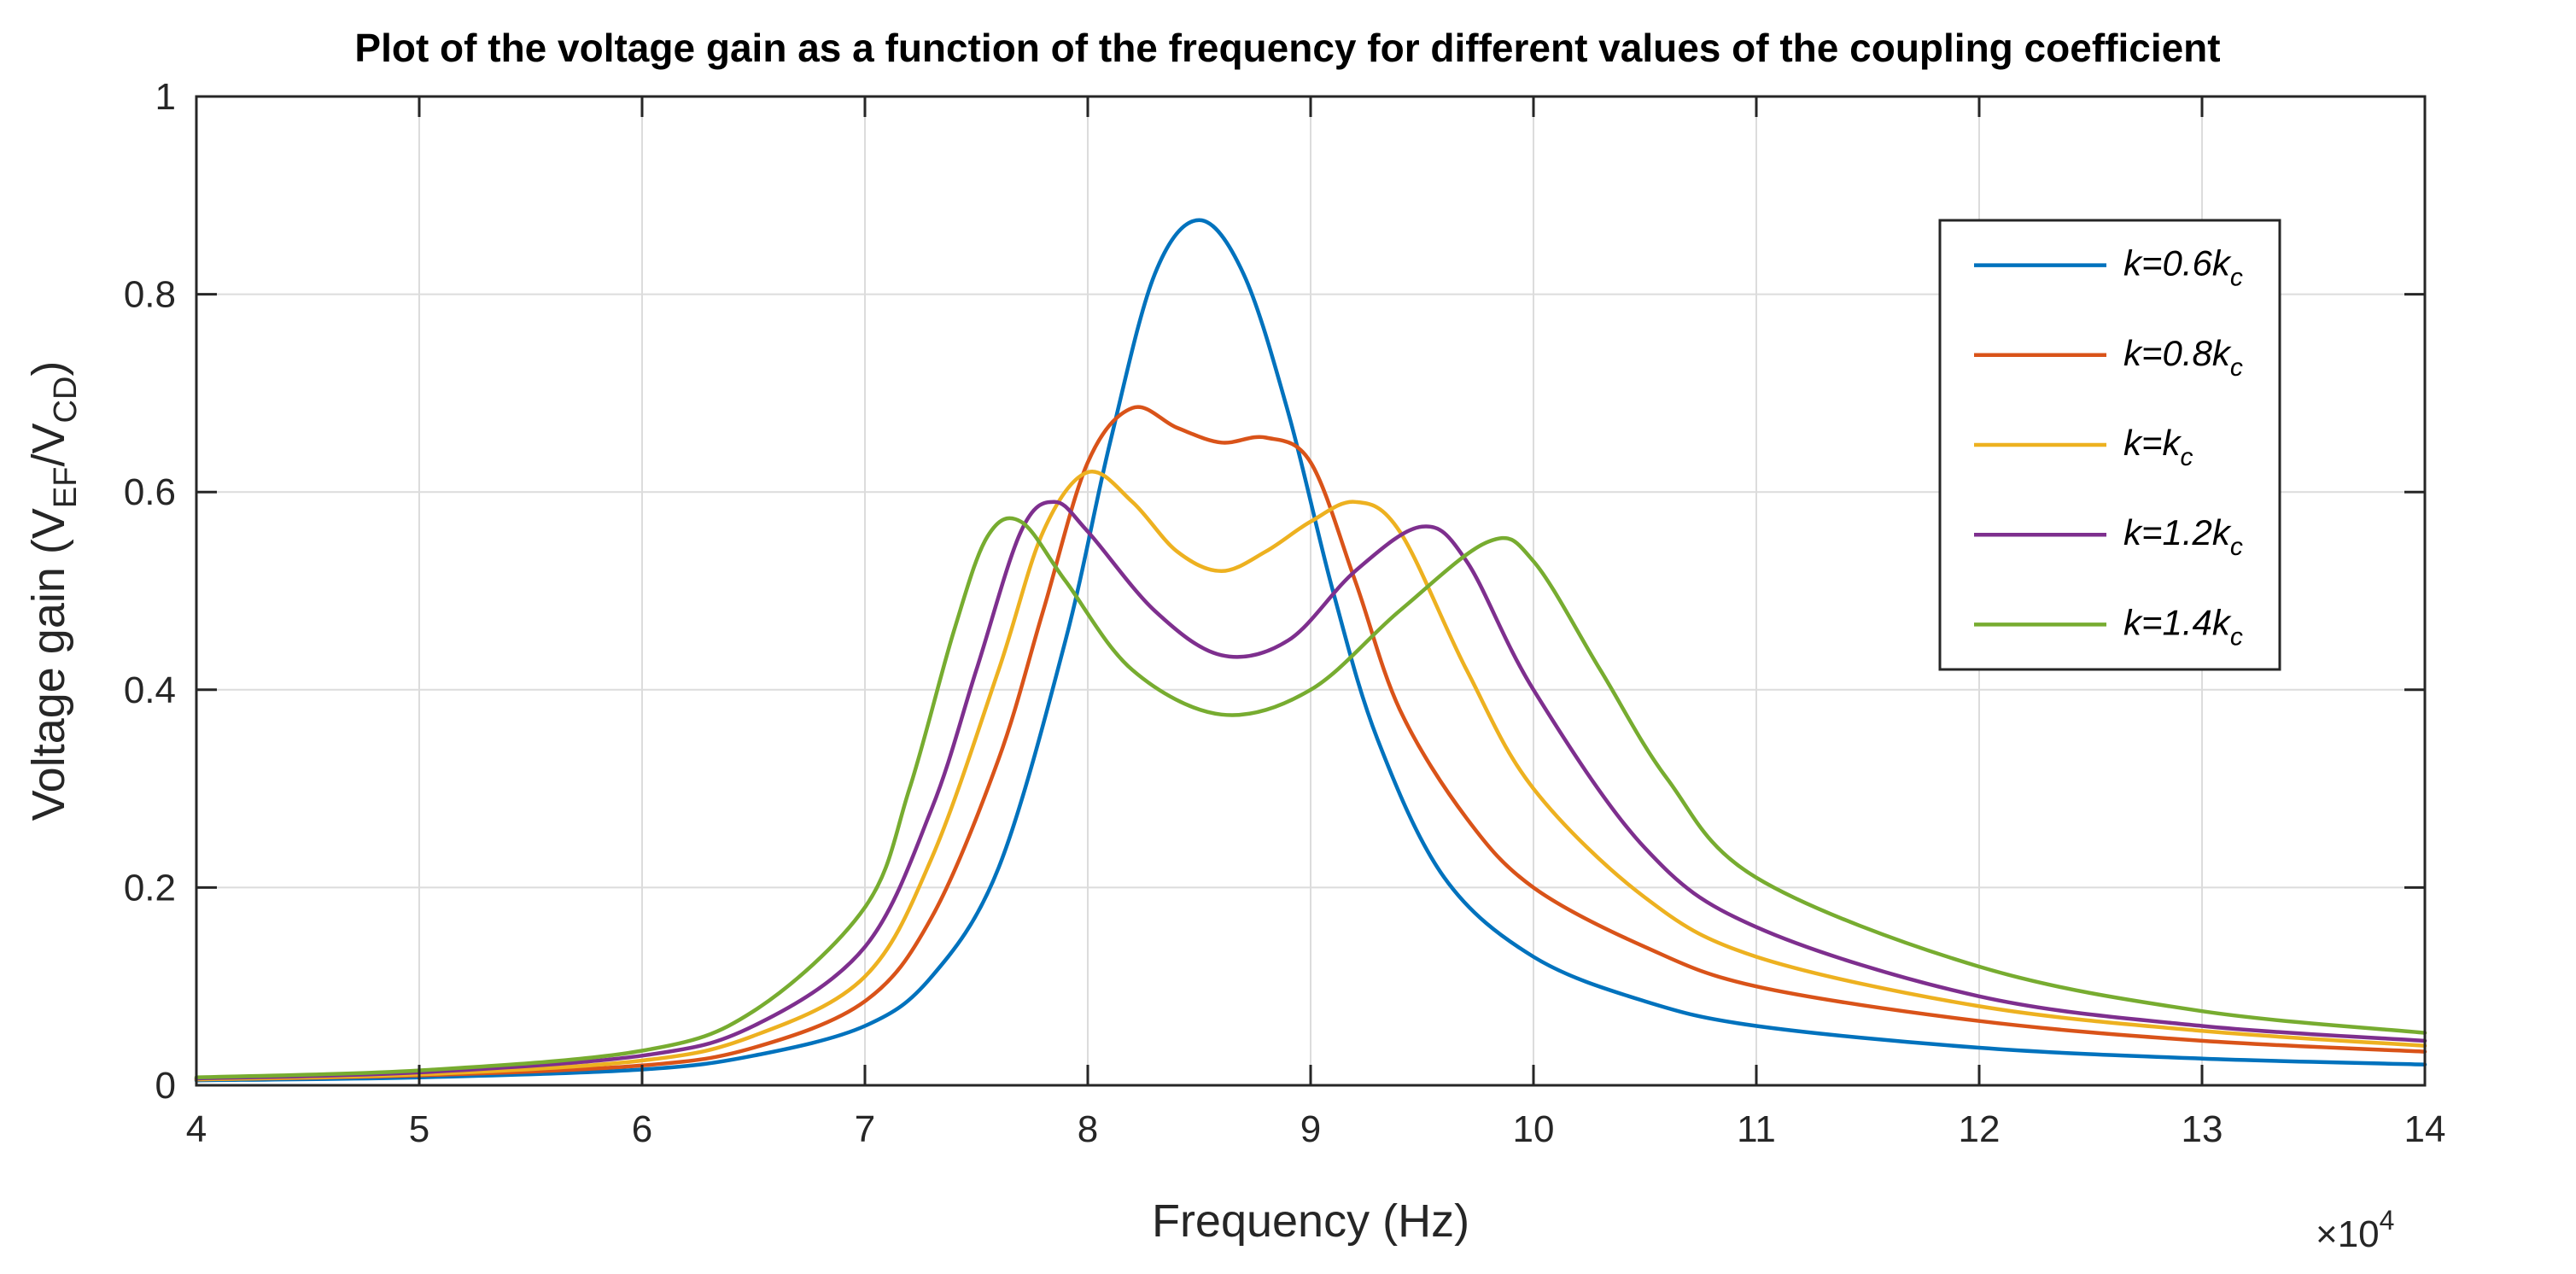  I want to click on y-tick-label: 0.6, so click(150, 492).